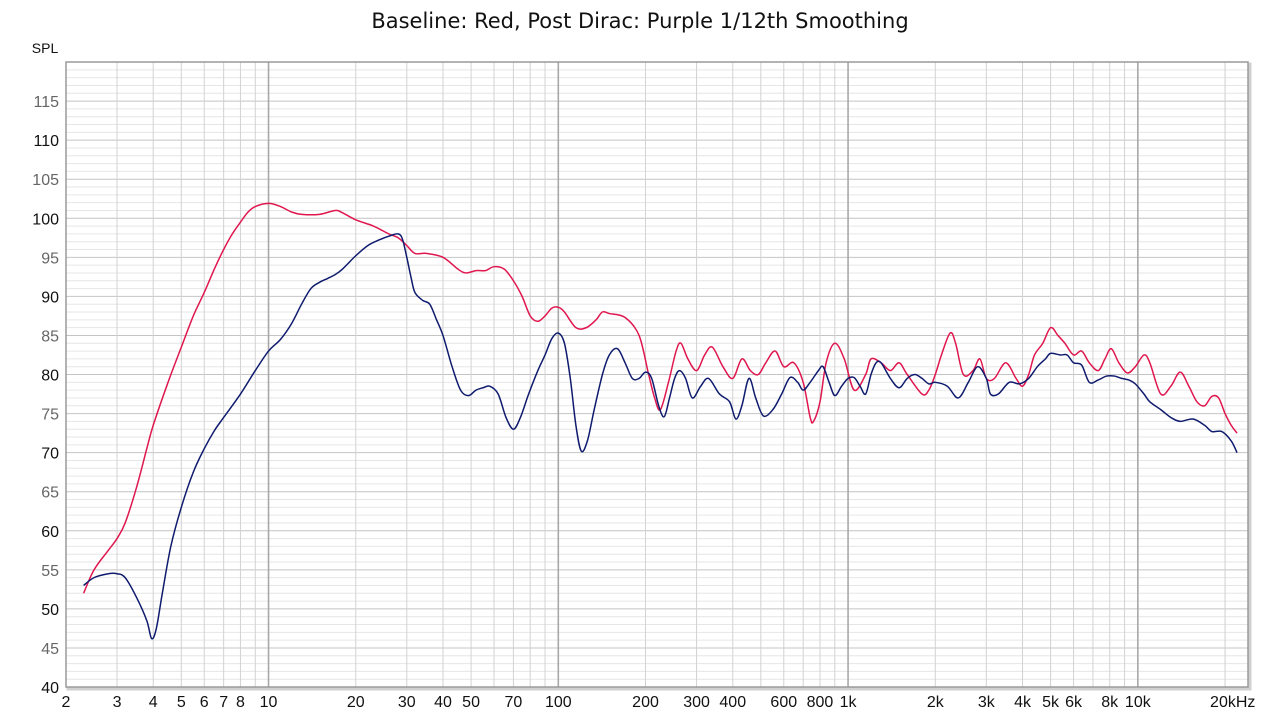 The width and height of the screenshot is (1280, 715). I want to click on x-tick-label: 8, so click(240, 702).